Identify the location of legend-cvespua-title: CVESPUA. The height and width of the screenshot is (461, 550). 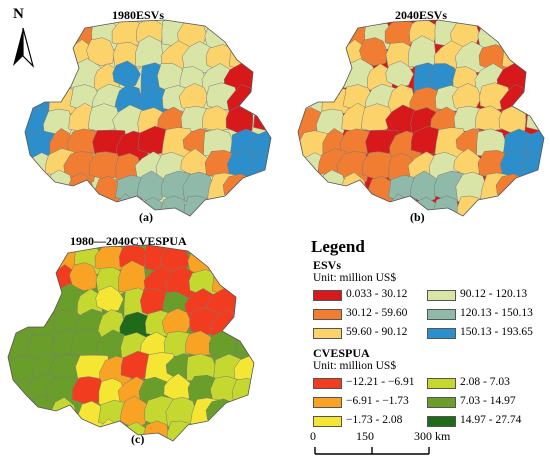
(341, 353).